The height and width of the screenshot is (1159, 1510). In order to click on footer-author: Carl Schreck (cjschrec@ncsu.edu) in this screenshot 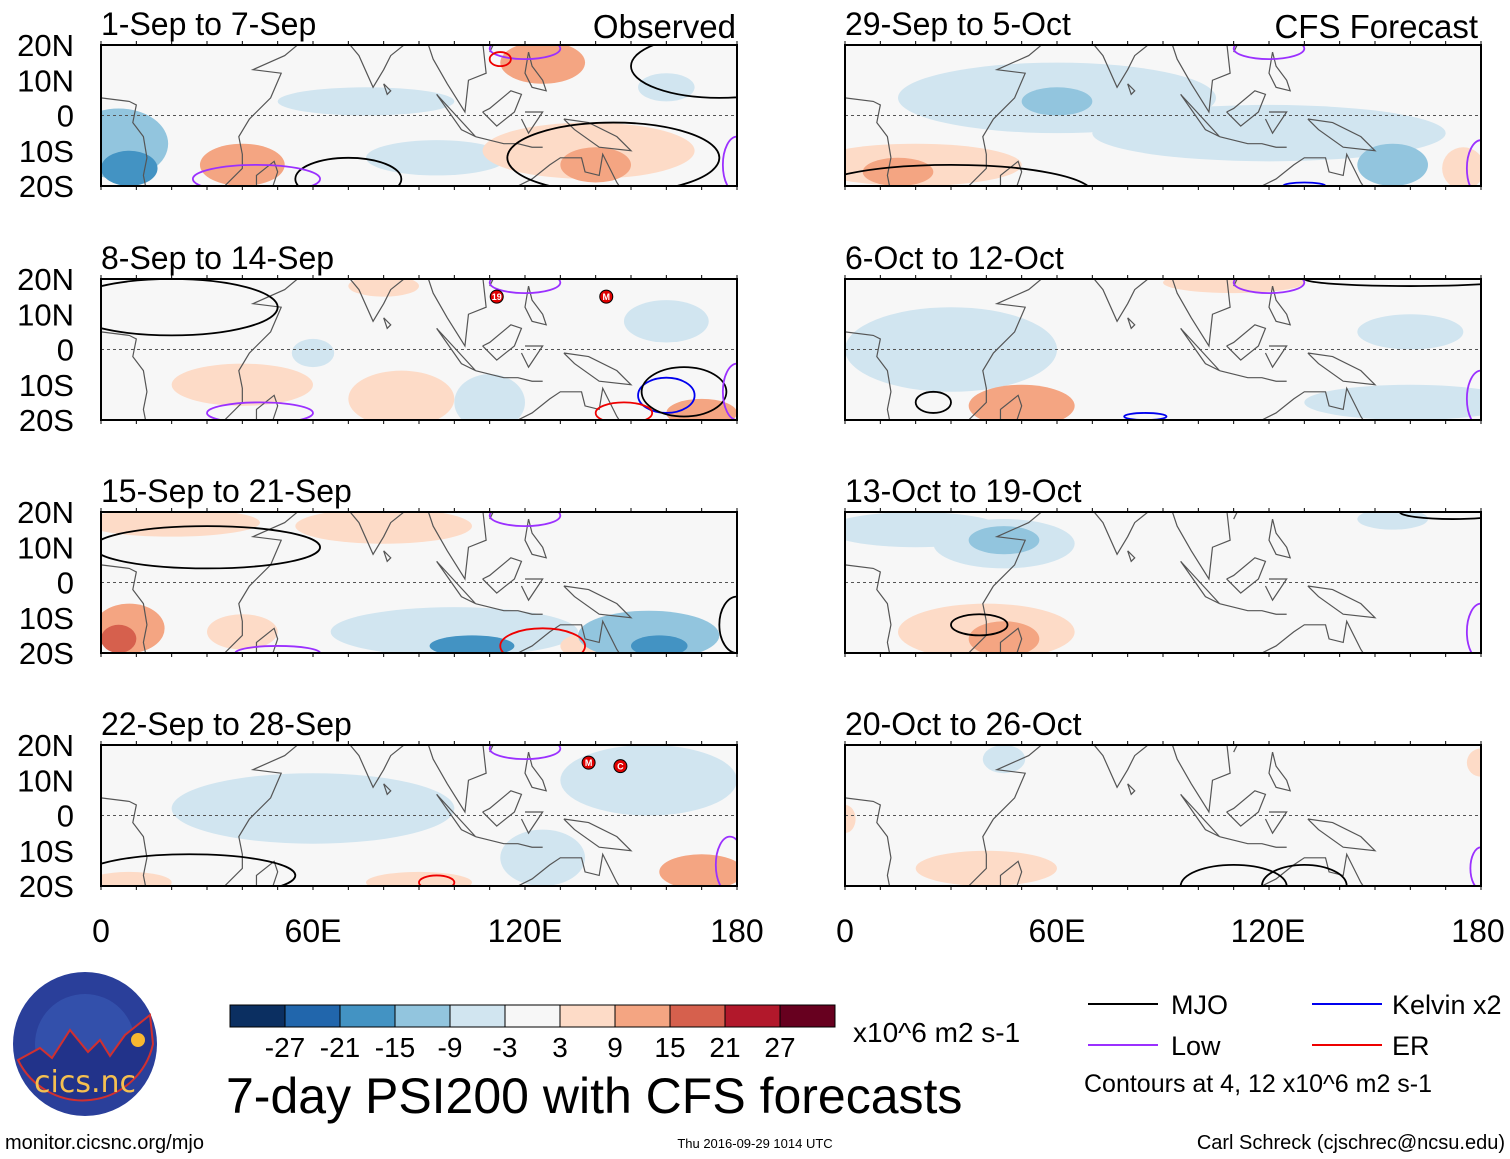, I will do `click(1351, 1143)`.